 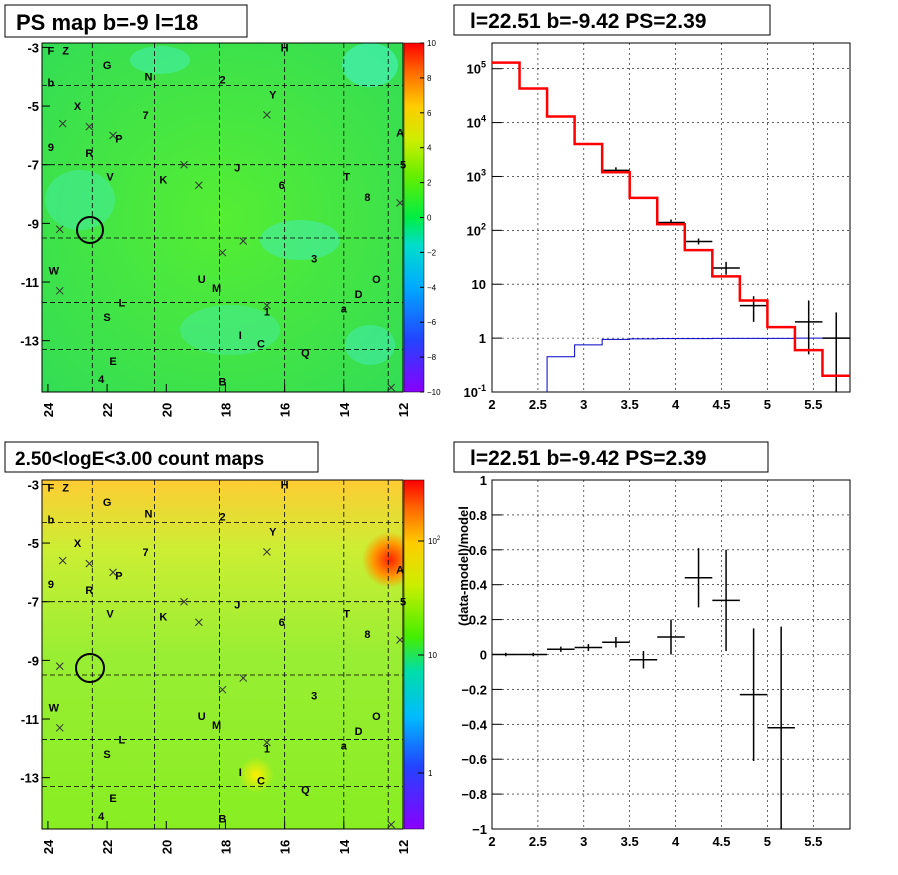 What do you see at coordinates (33, 484) in the screenshot?
I see `map-y-tick-label: -3` at bounding box center [33, 484].